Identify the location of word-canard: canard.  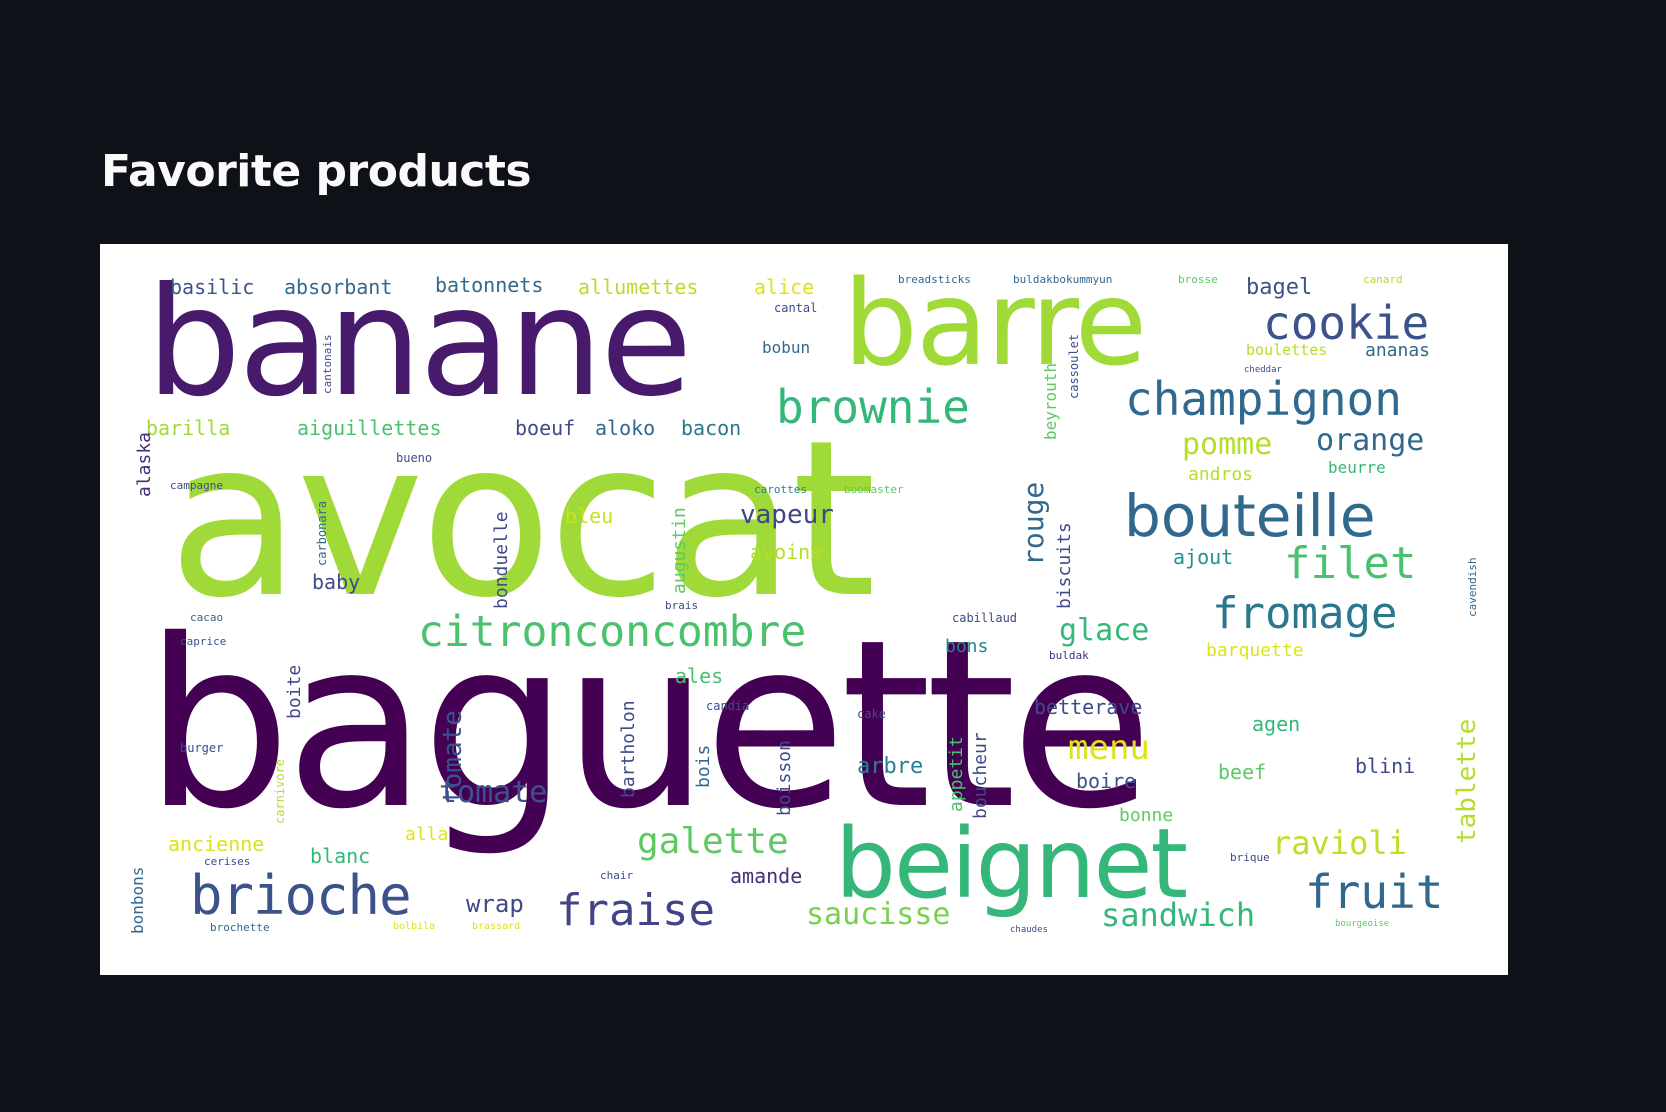
(1383, 279).